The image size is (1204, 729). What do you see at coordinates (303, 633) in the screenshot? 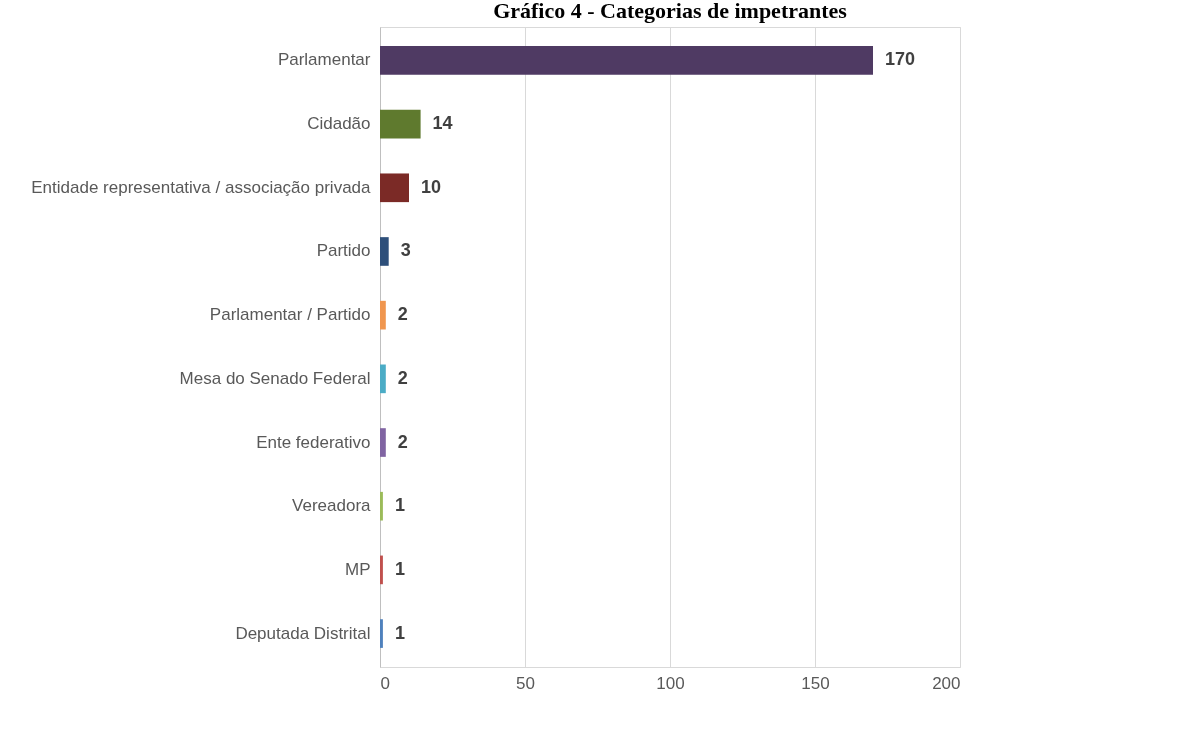
I see `y-tick-label: Deputada Distrital` at bounding box center [303, 633].